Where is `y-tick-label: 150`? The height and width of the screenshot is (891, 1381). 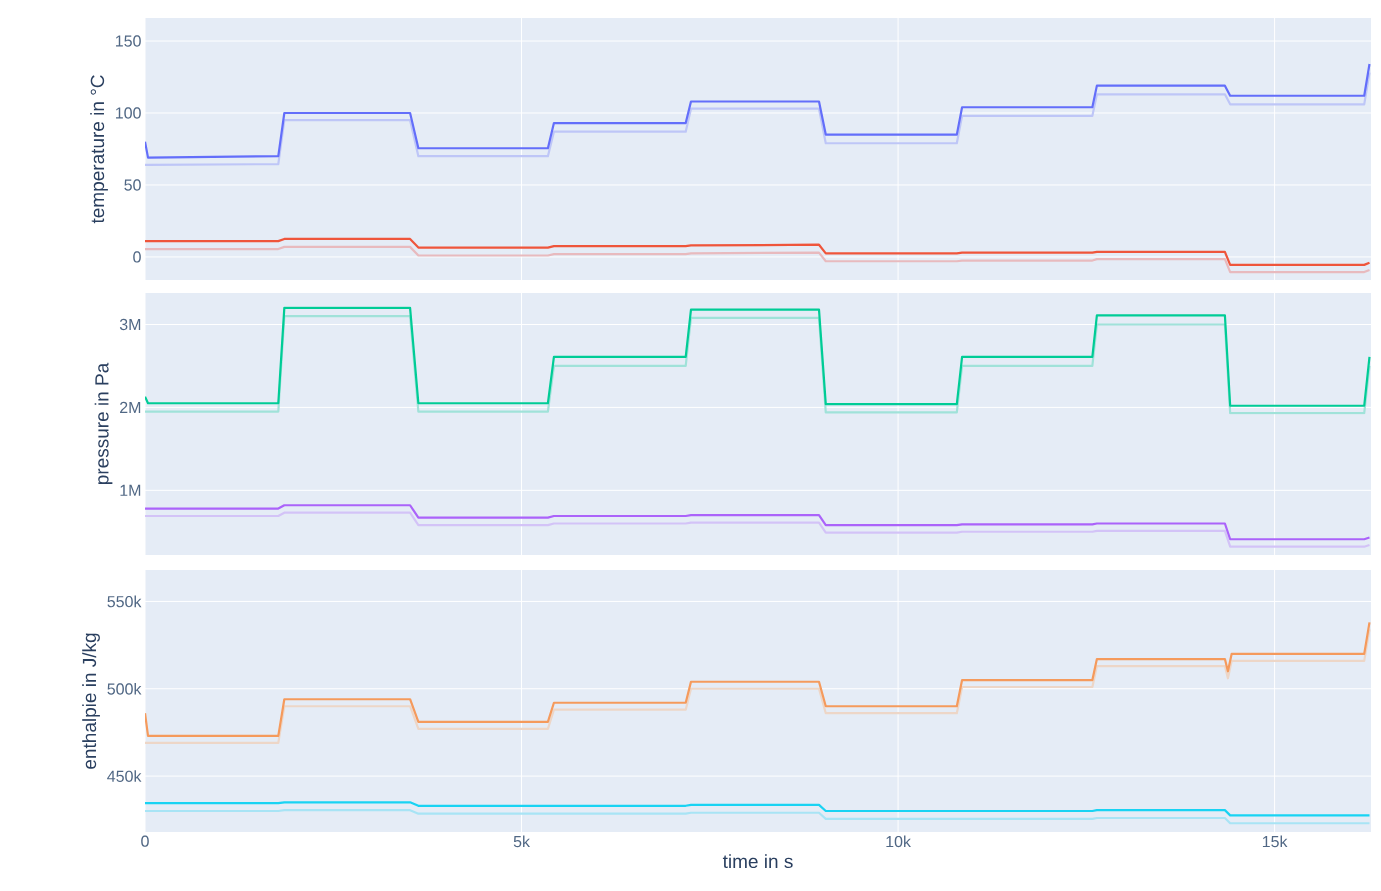 y-tick-label: 150 is located at coordinates (128, 41).